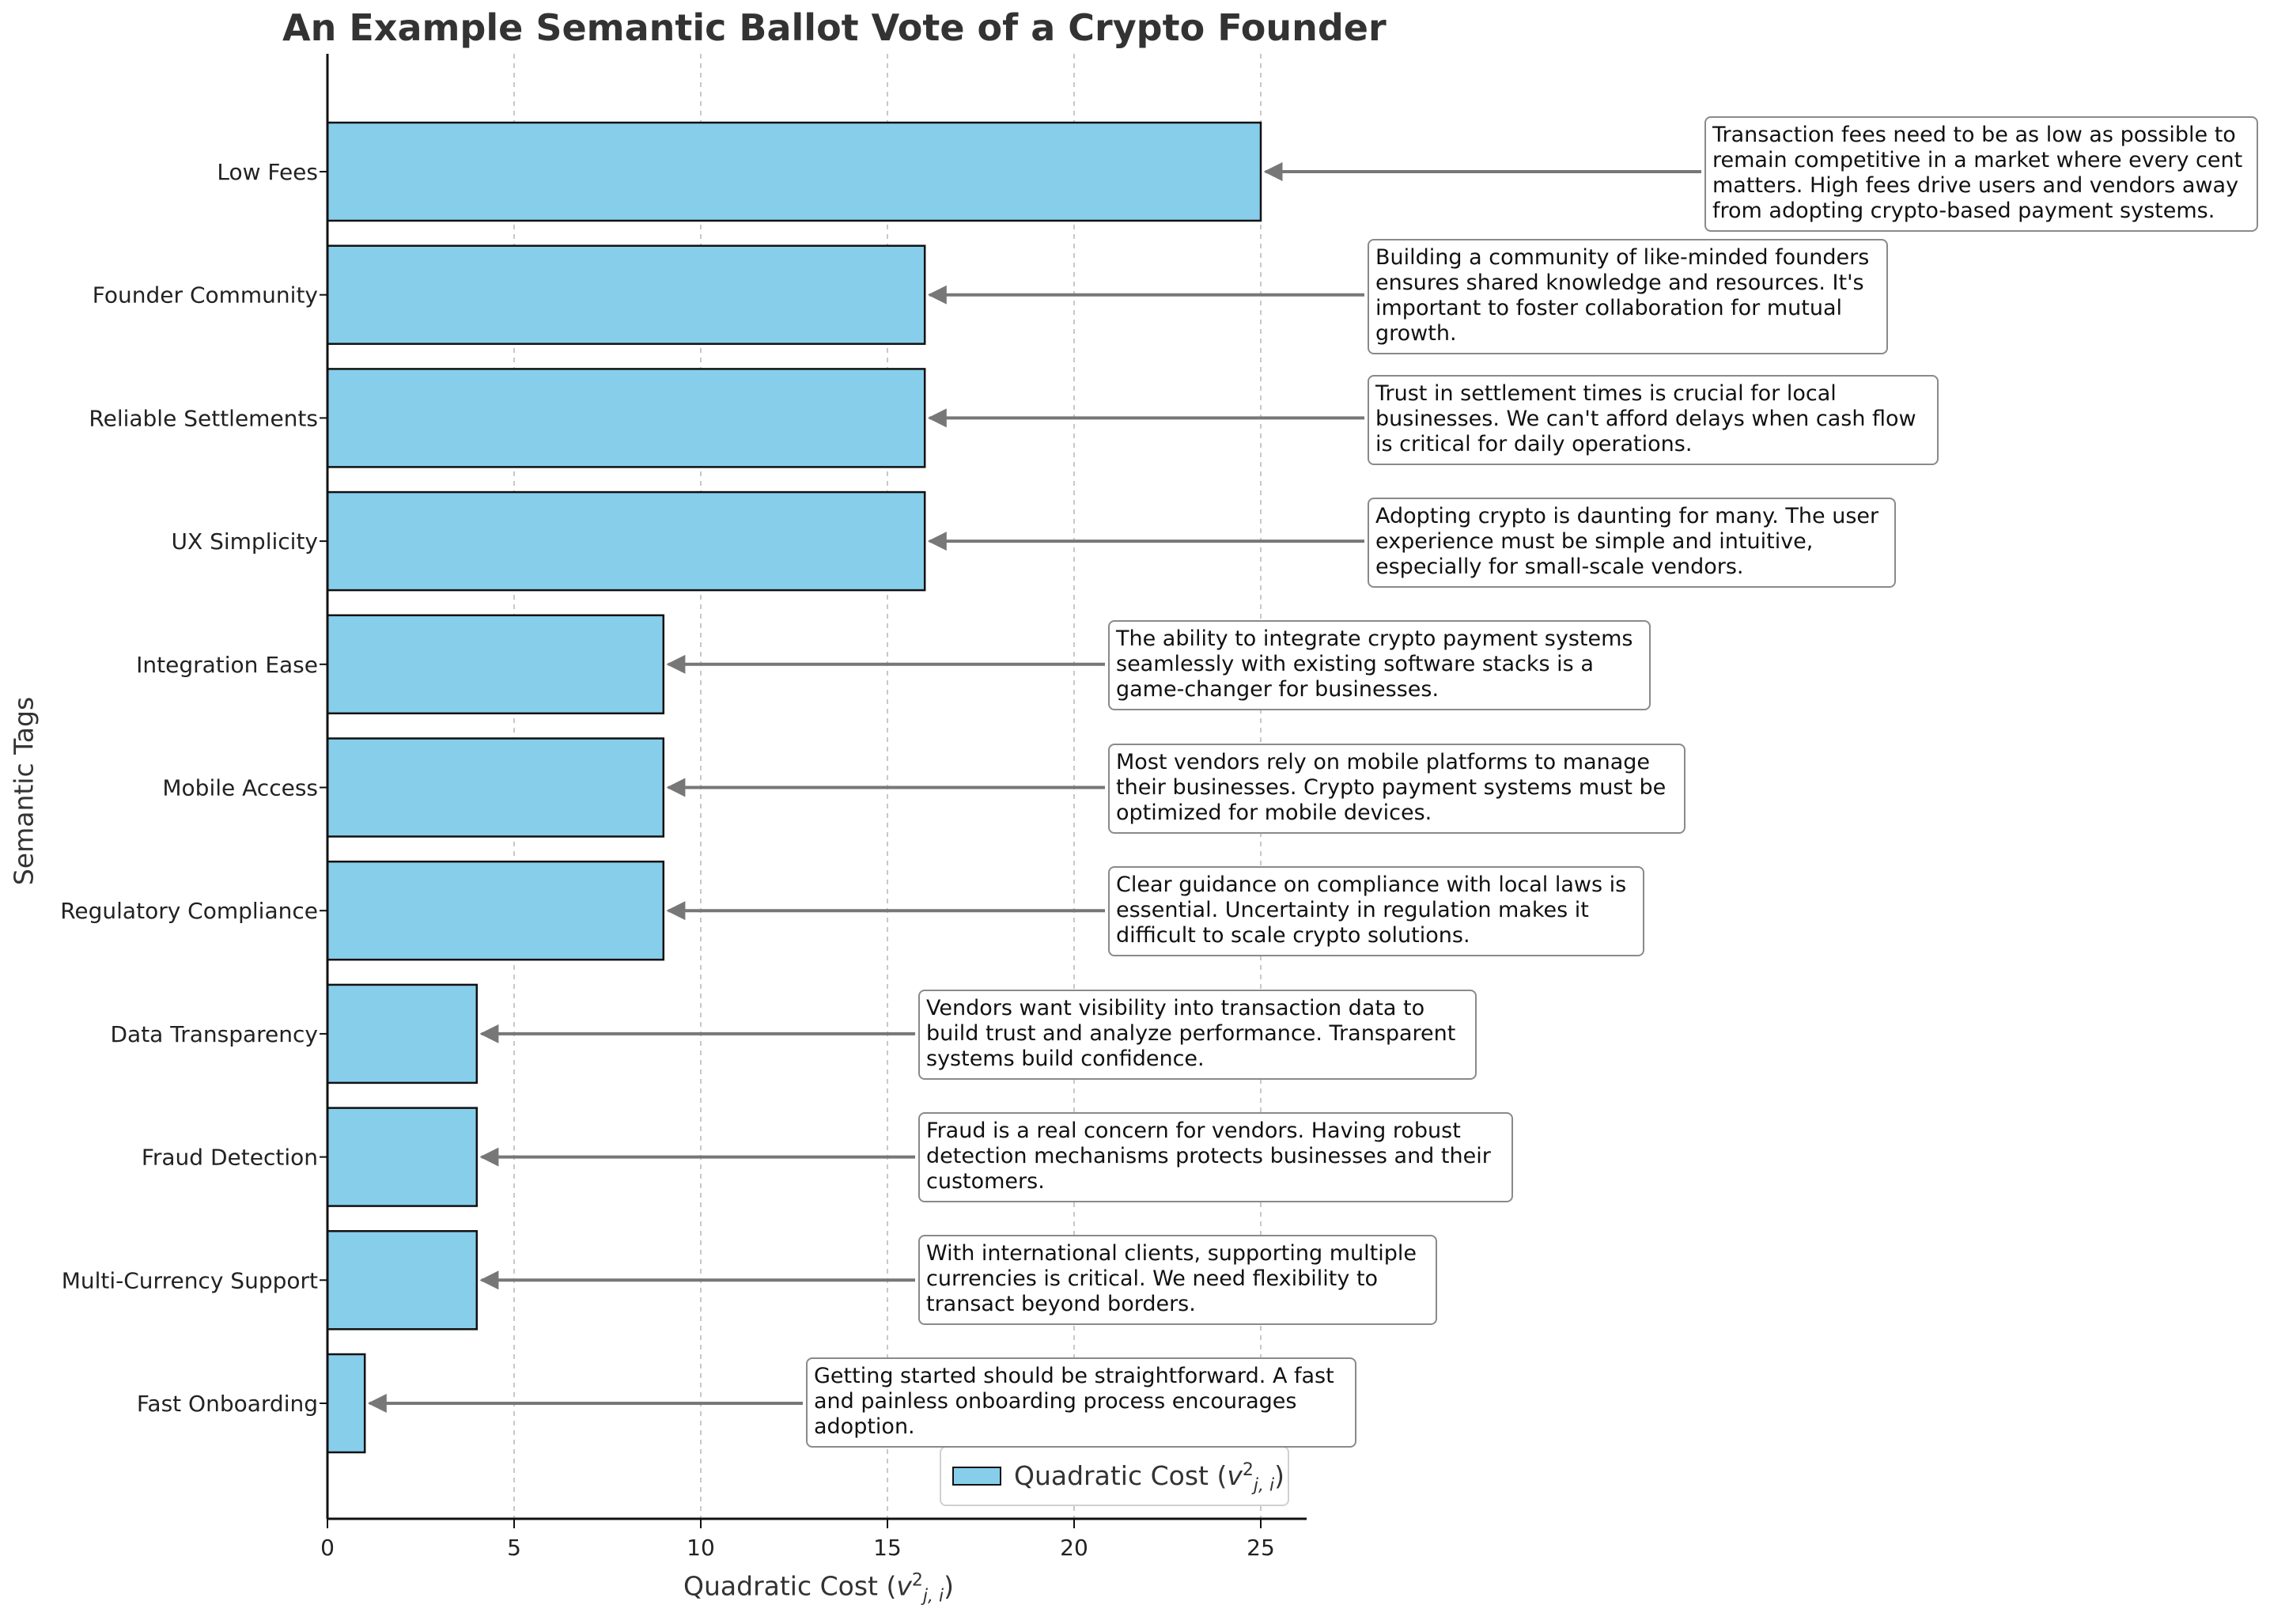  I want to click on legend-label-text: Quadratic Cost, so click(1111, 1475).